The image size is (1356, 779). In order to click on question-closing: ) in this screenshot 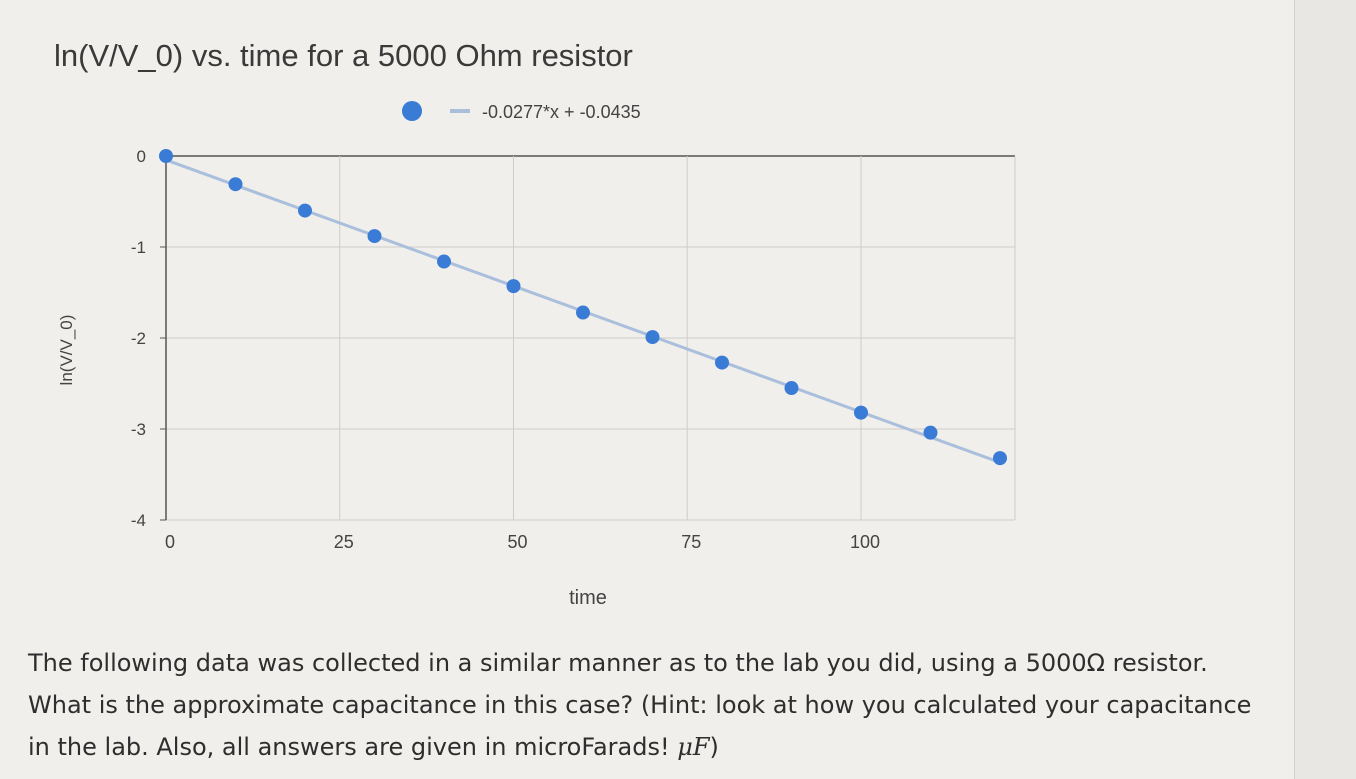, I will do `click(714, 747)`.